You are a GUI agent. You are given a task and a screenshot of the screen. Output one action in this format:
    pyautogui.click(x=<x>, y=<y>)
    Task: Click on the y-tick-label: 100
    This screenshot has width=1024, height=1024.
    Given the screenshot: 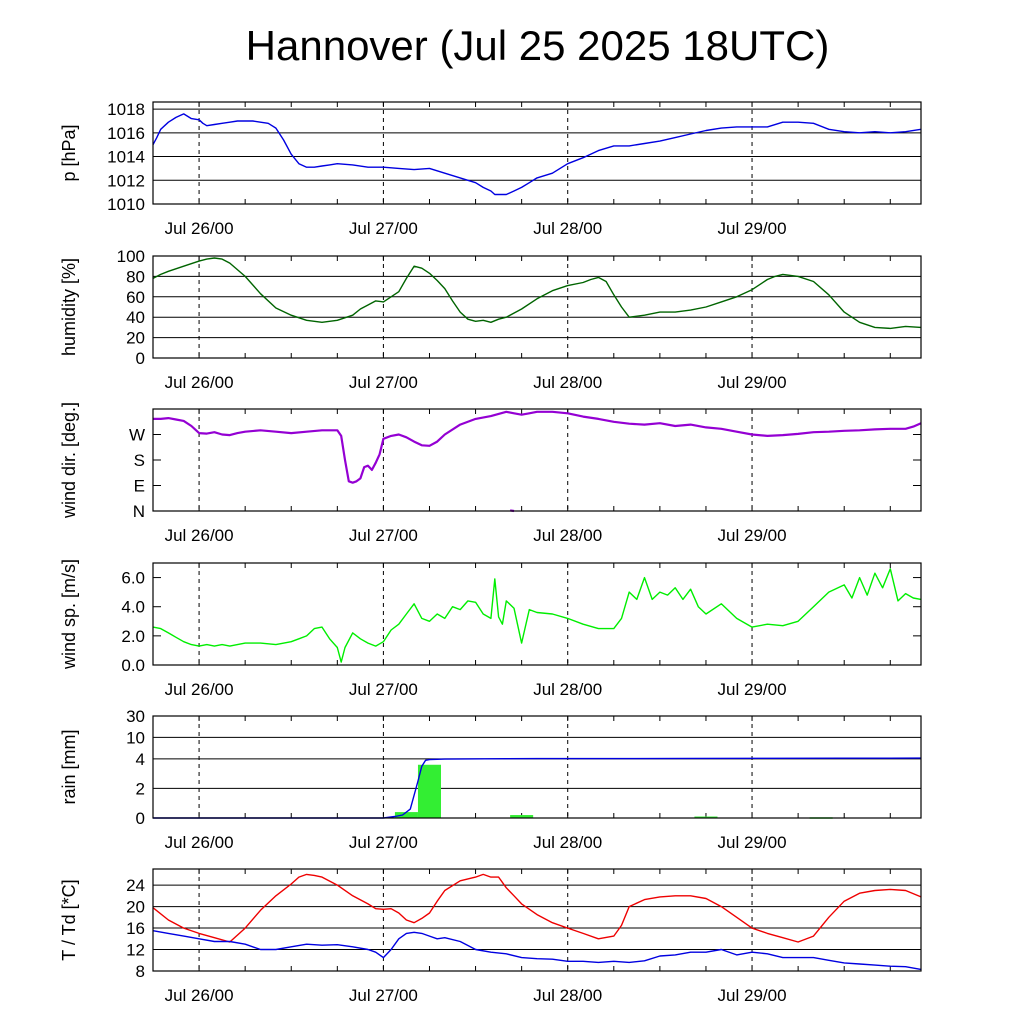 What is the action you would take?
    pyautogui.click(x=131, y=256)
    